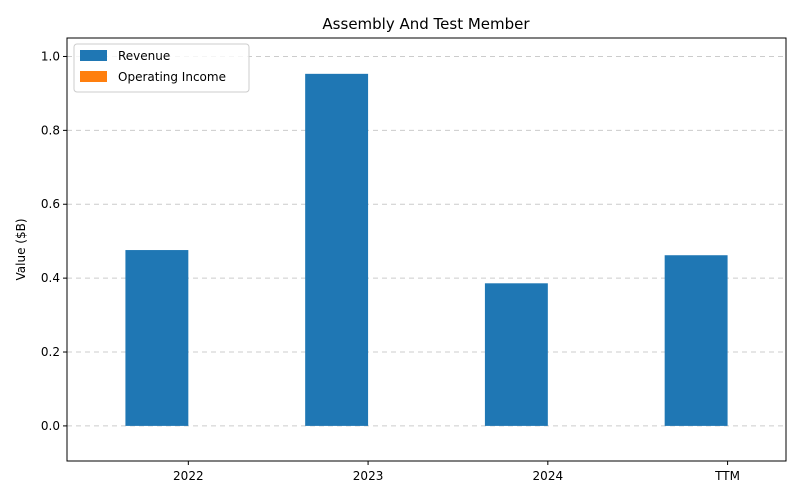 The height and width of the screenshot is (500, 800). What do you see at coordinates (696, 340) in the screenshot?
I see `bar-revenue-ttm` at bounding box center [696, 340].